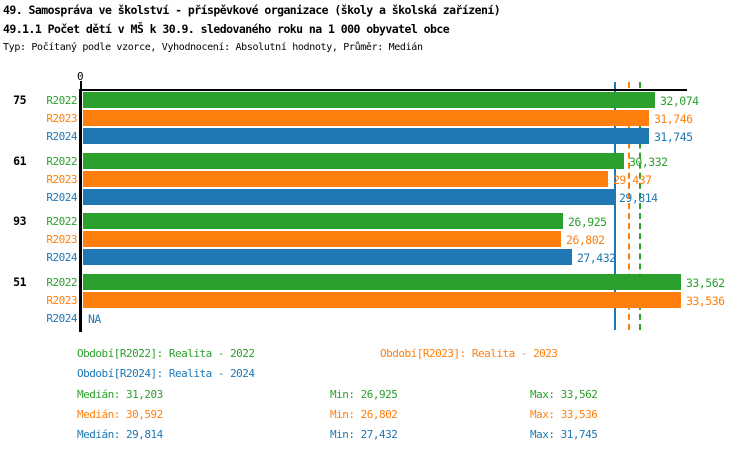 The image size is (750, 452). I want to click on bar-value-label: 27,432, so click(596, 258).